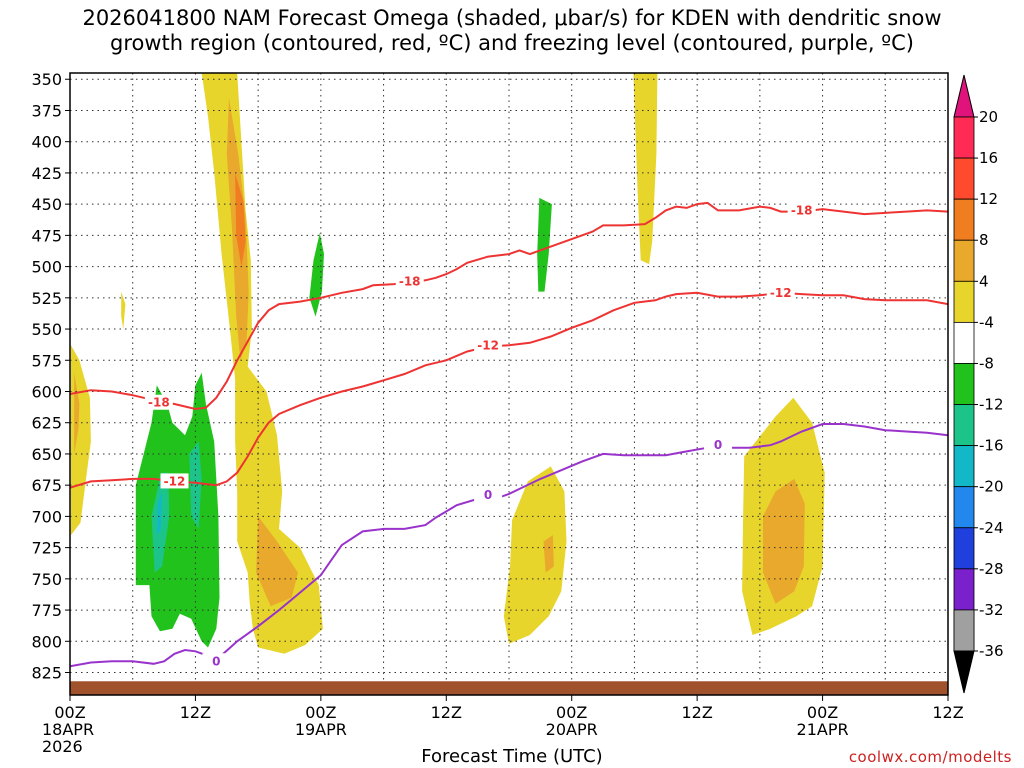  What do you see at coordinates (696, 712) in the screenshot?
I see `x-tick-label-60-0: 12Z` at bounding box center [696, 712].